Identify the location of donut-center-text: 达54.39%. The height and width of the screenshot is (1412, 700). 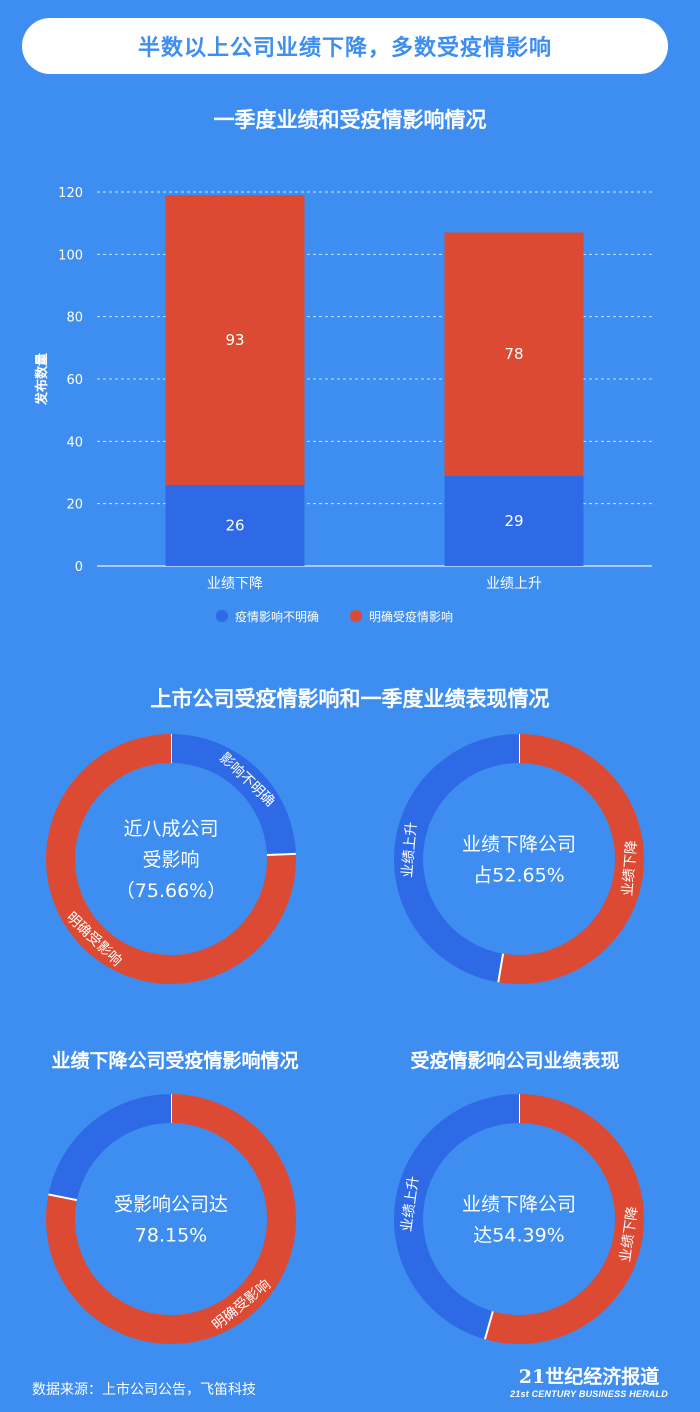
(518, 1236).